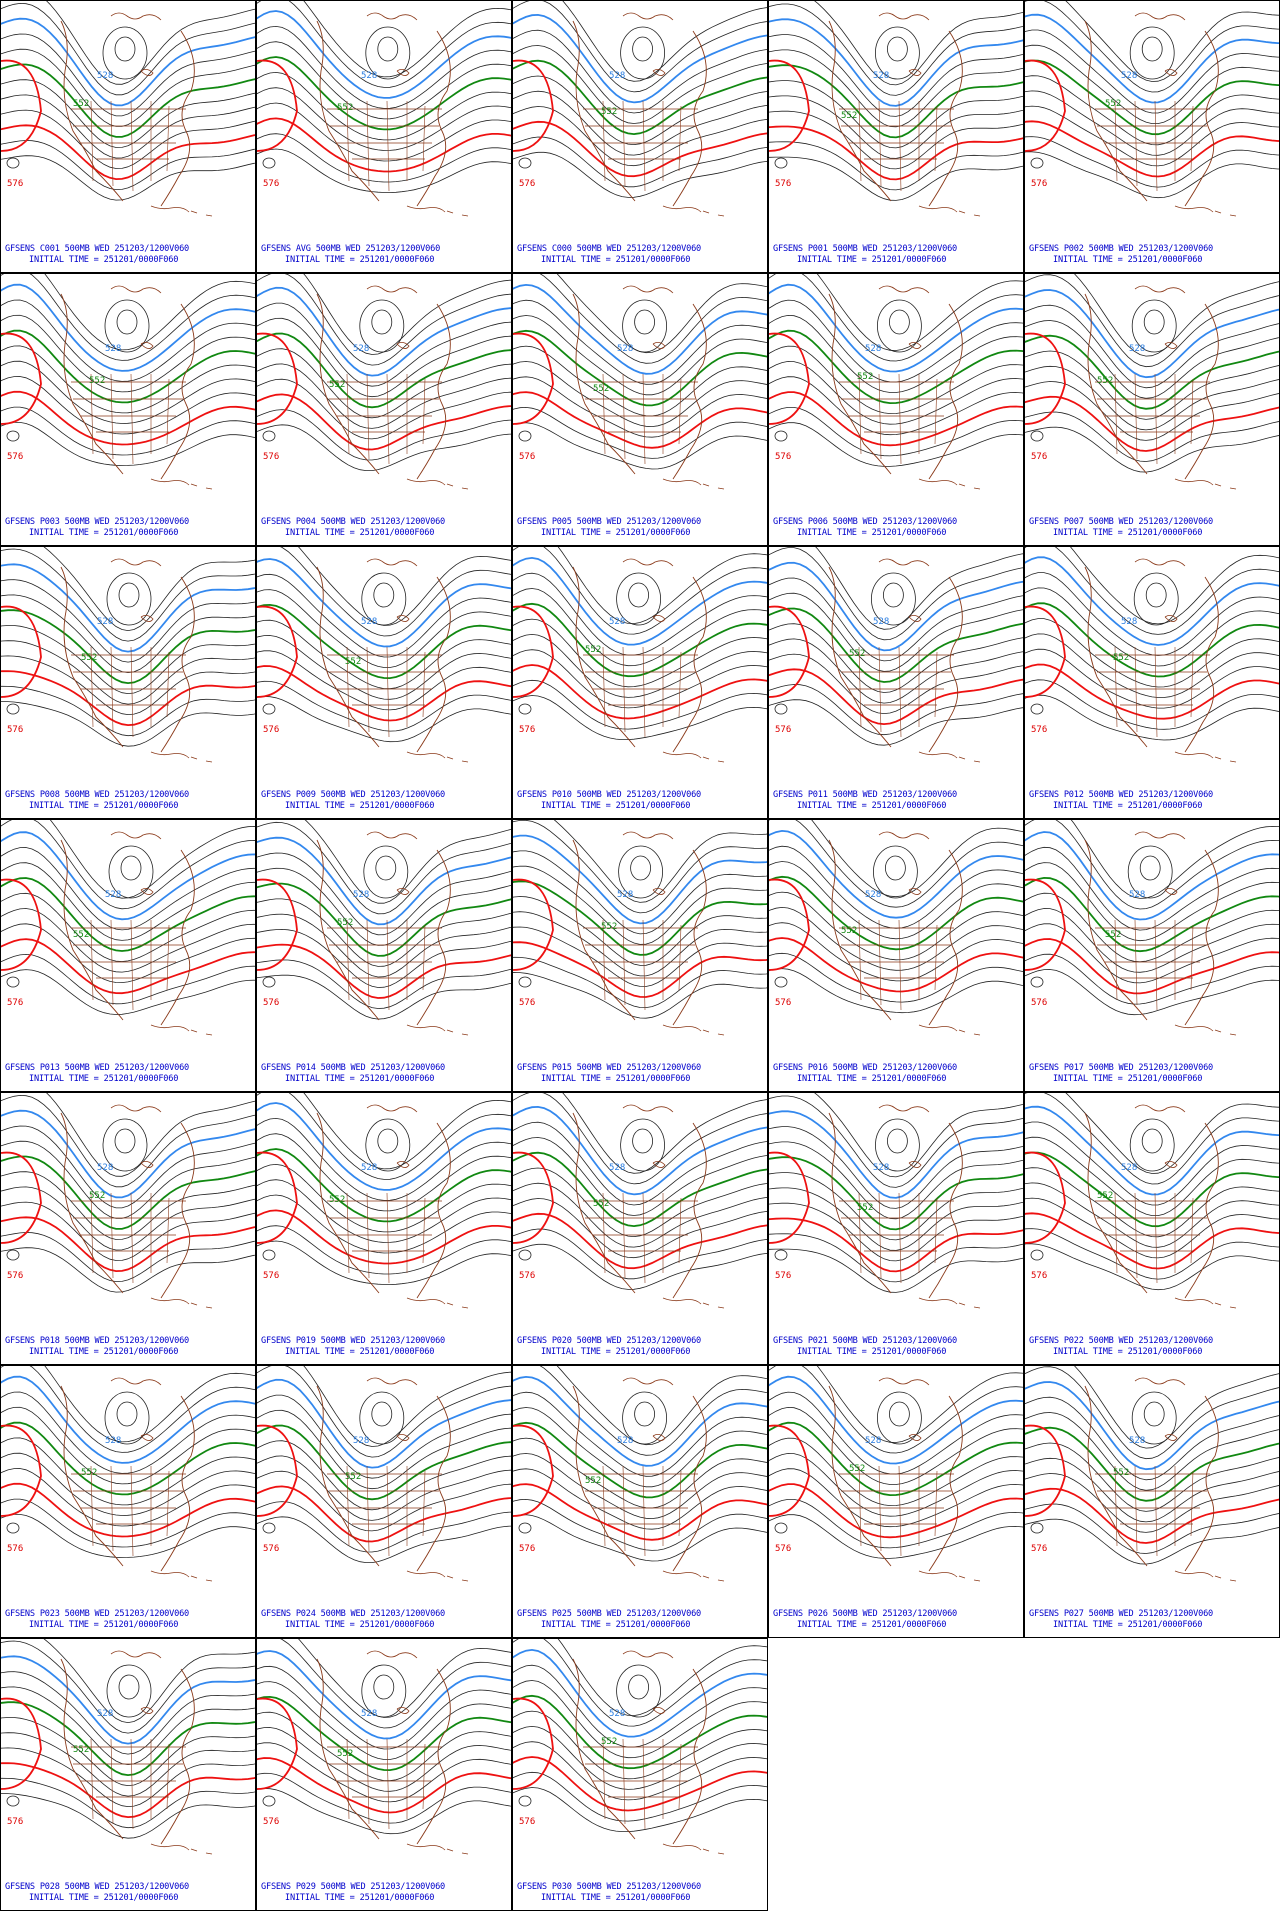 Image resolution: width=1280 pixels, height=1911 pixels. What do you see at coordinates (353, 1341) in the screenshot?
I see `panel-title: GFSENS P019 500MB WED 251203/1200V060` at bounding box center [353, 1341].